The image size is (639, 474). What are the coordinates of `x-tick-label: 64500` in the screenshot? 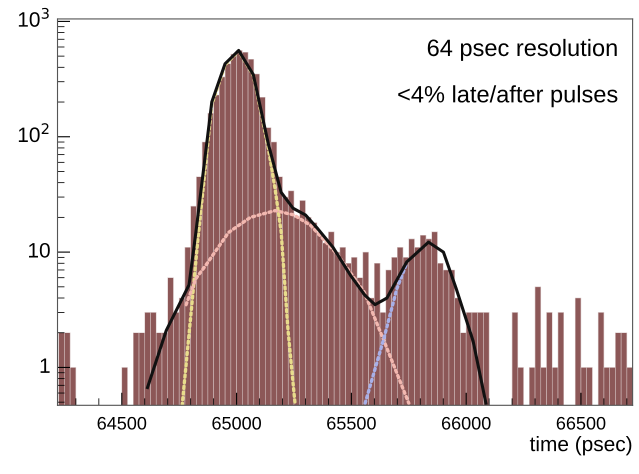 It's located at (122, 423).